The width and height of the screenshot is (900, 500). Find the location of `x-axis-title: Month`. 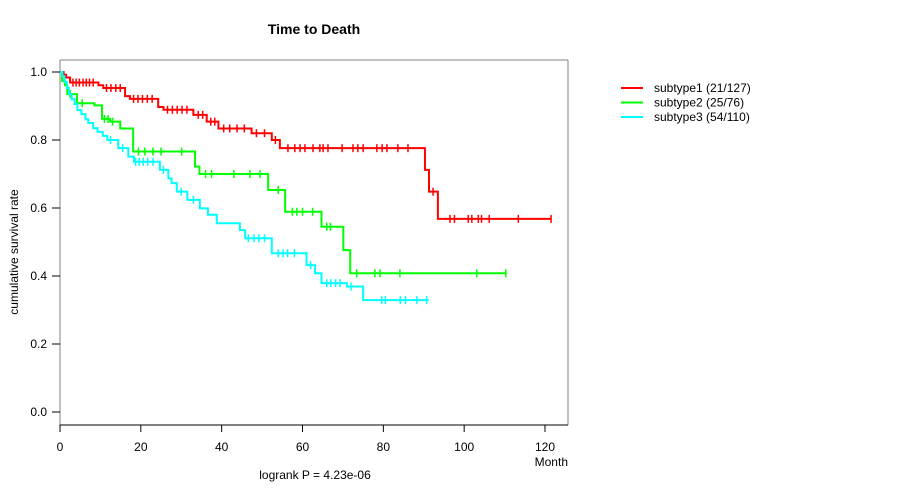

x-axis-title: Month is located at coordinates (551, 462).